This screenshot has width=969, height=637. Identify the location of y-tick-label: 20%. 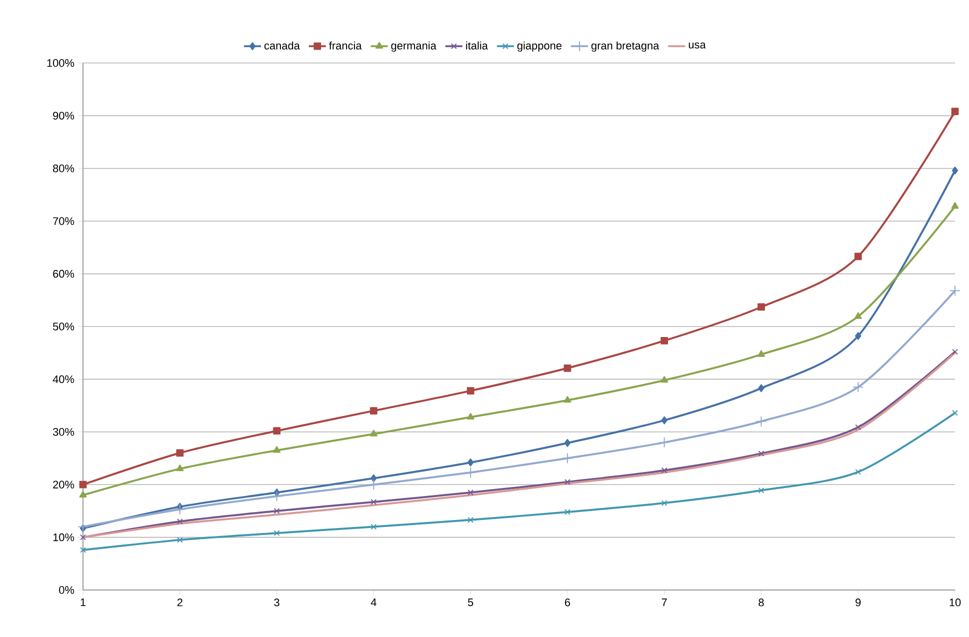
(63, 484).